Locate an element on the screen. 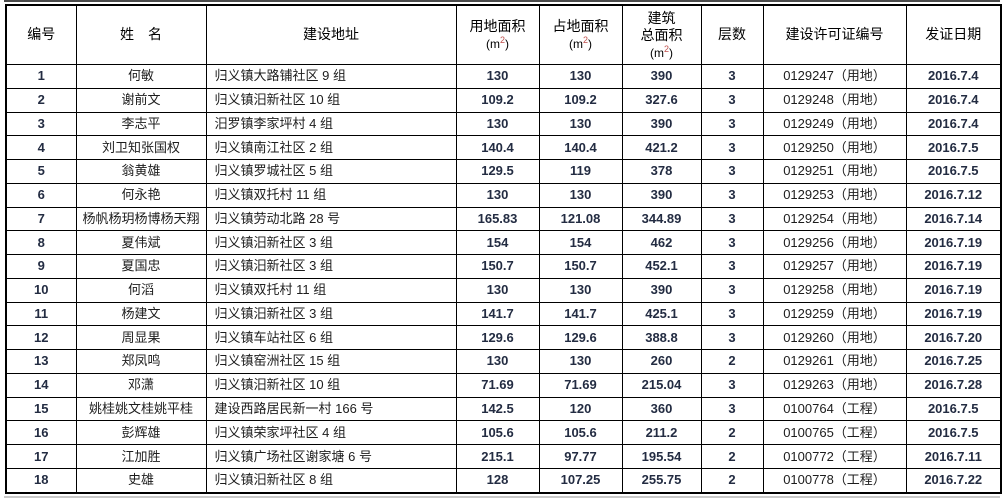 This screenshot has width=1005, height=499. cell-id: 17 is located at coordinates (41, 457).